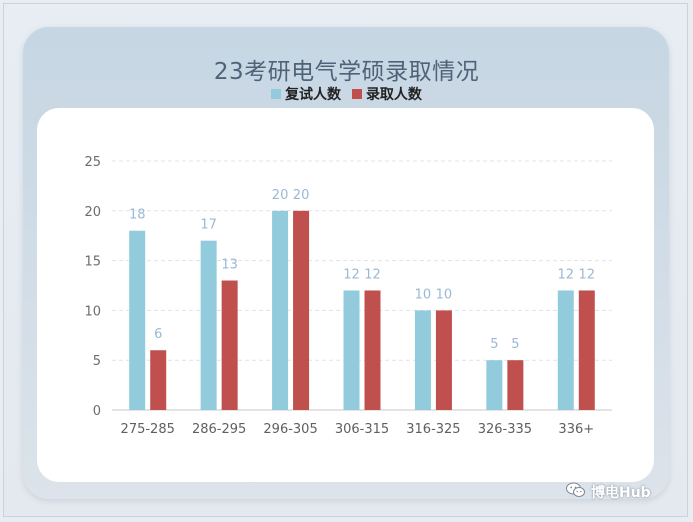 This screenshot has width=693, height=522. I want to click on y-tick-label: 20, so click(92, 212).